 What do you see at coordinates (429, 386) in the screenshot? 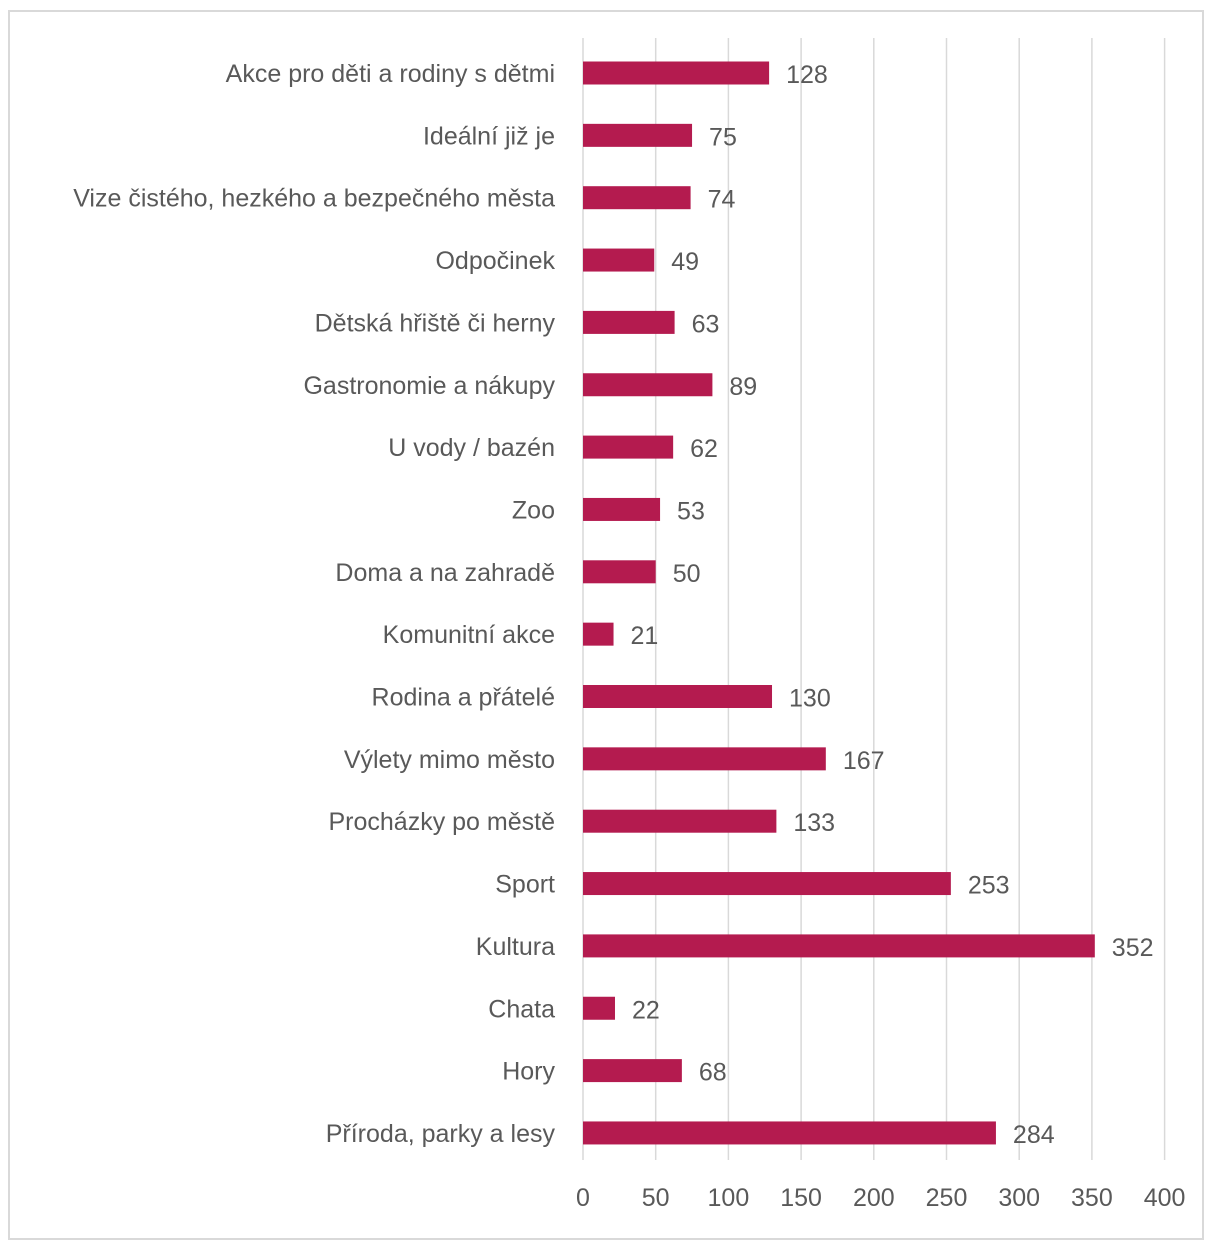
I see `category-label: Gastronomie a nákupy` at bounding box center [429, 386].